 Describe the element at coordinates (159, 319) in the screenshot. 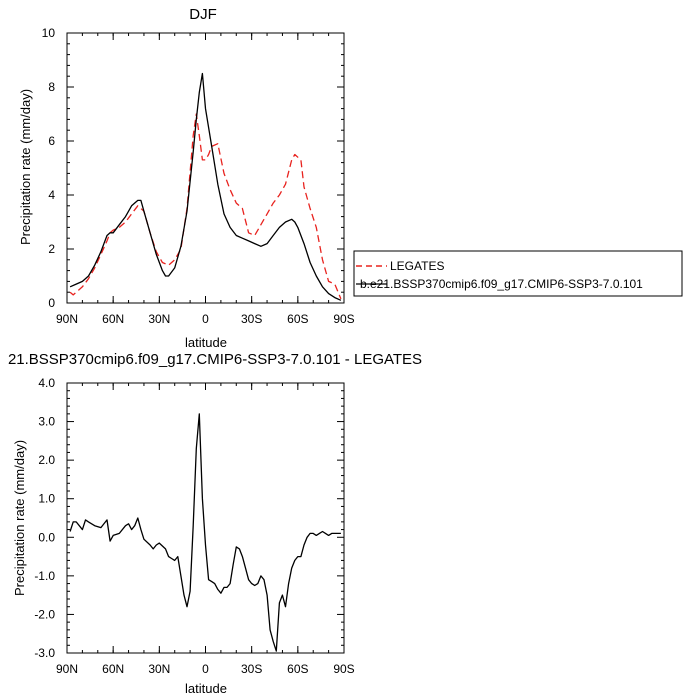

I see `top-x-tick-label: 30N` at that location.